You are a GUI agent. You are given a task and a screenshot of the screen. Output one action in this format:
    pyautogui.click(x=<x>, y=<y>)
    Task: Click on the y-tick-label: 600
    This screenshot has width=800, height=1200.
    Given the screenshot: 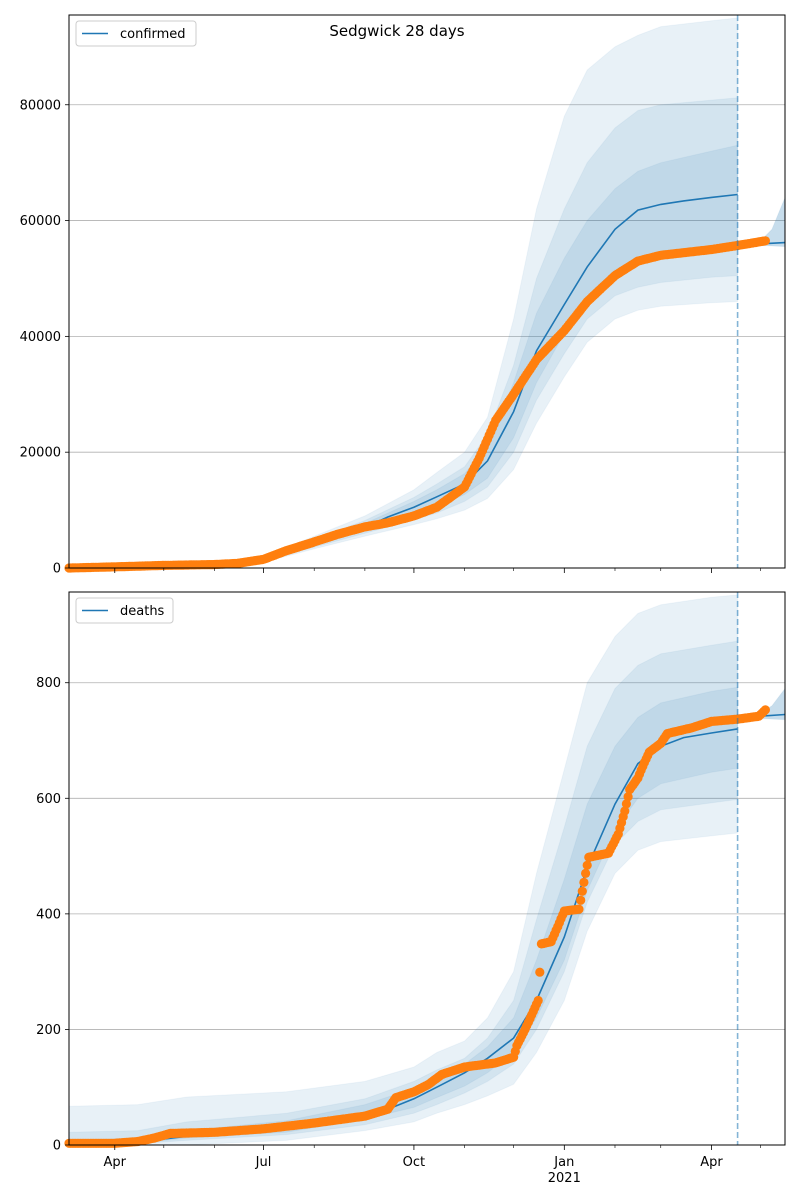 What is the action you would take?
    pyautogui.click(x=48, y=799)
    